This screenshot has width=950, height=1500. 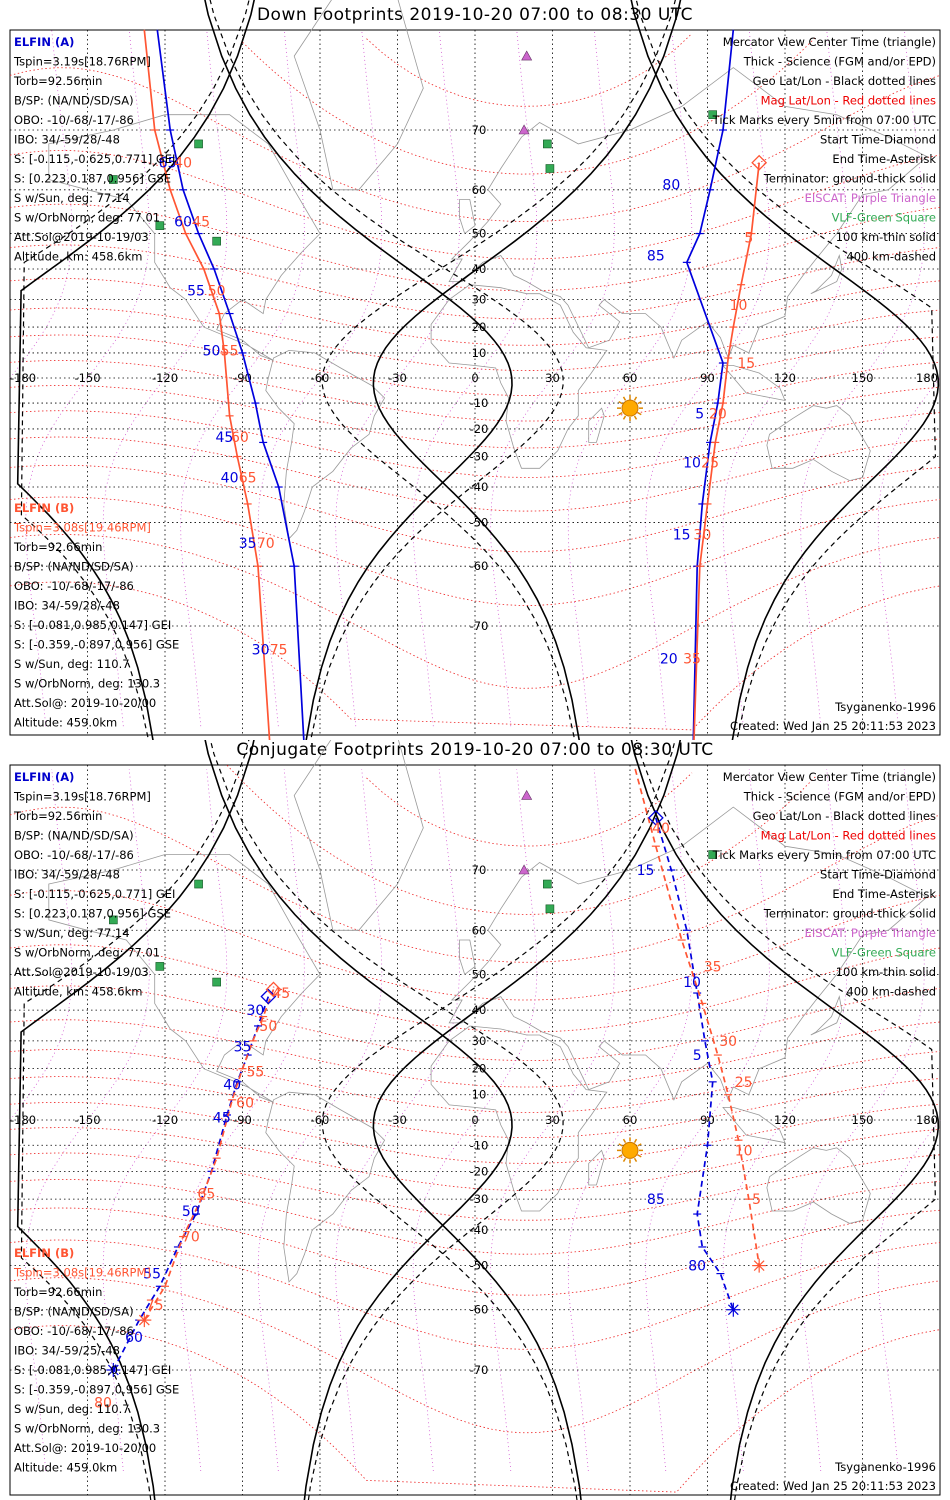 What do you see at coordinates (697, 1017) in the screenshot?
I see `elfin-b-track` at bounding box center [697, 1017].